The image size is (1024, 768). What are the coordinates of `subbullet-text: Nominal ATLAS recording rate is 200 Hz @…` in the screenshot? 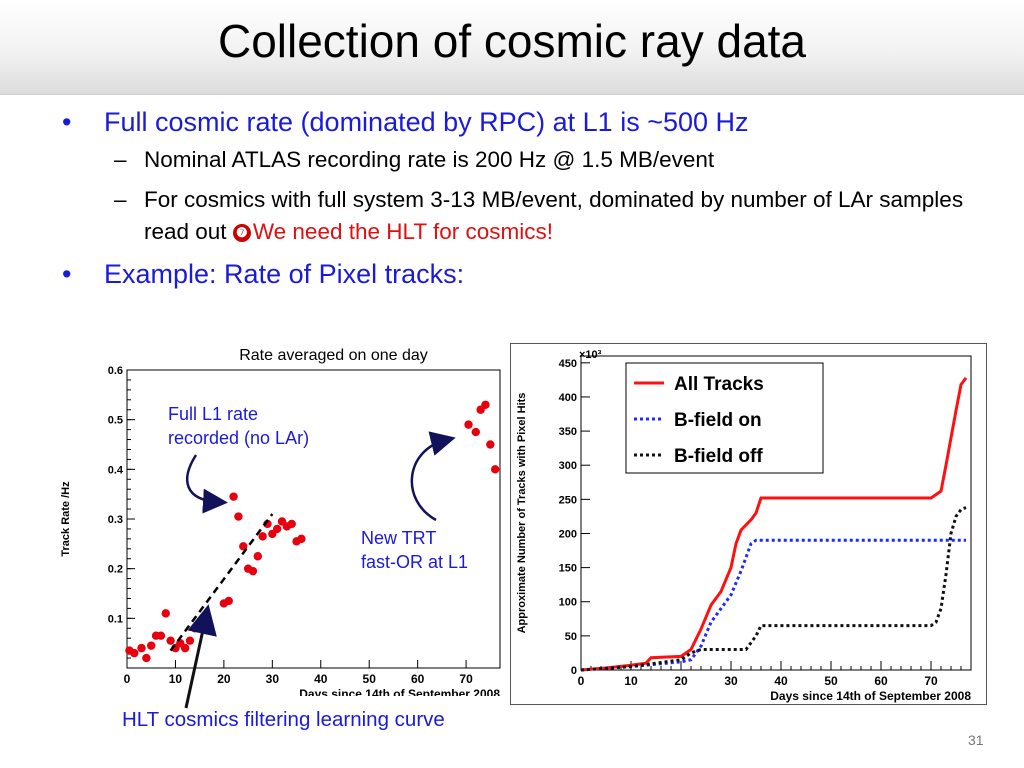 It's located at (429, 159).